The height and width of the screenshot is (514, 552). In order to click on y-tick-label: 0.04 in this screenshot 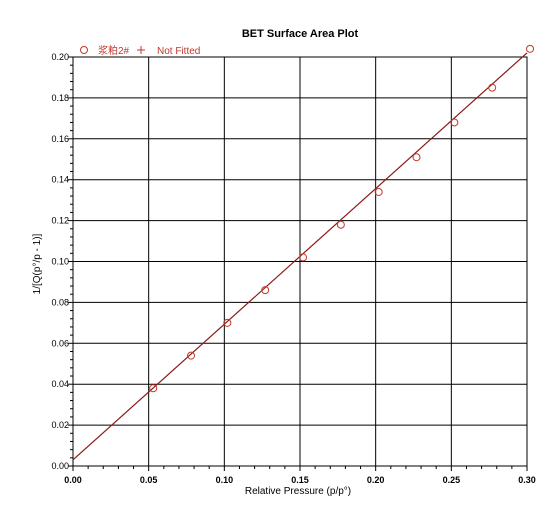, I will do `click(60, 384)`.